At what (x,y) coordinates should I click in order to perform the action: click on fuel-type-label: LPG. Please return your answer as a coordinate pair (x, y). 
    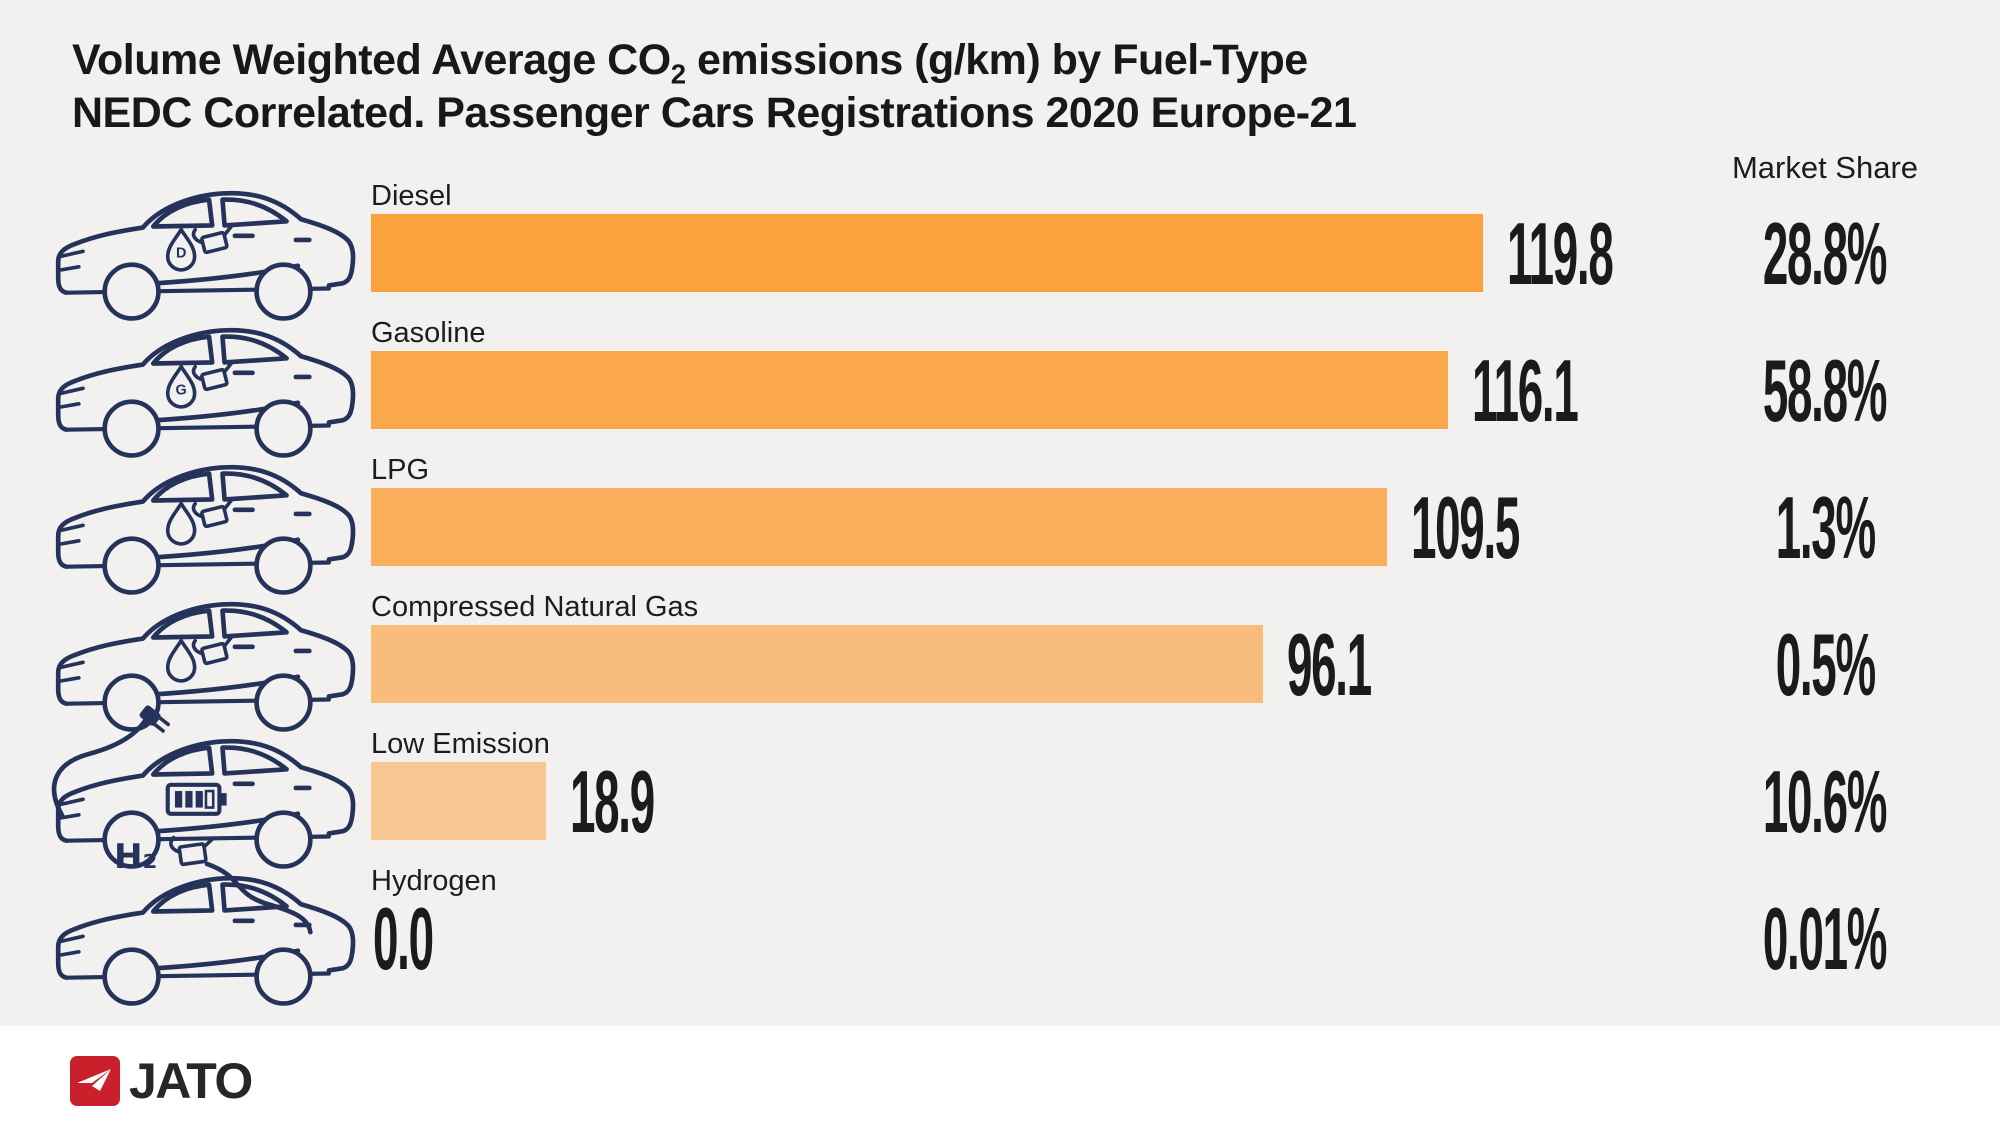
    Looking at the image, I should click on (400, 470).